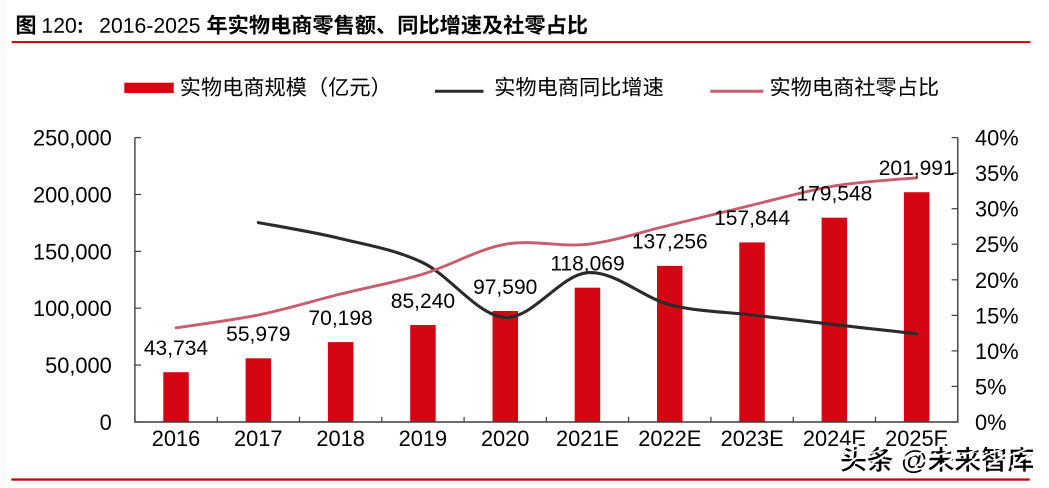 This screenshot has height=488, width=1049. Describe the element at coordinates (258, 438) in the screenshot. I see `svg-text: 2017` at that location.